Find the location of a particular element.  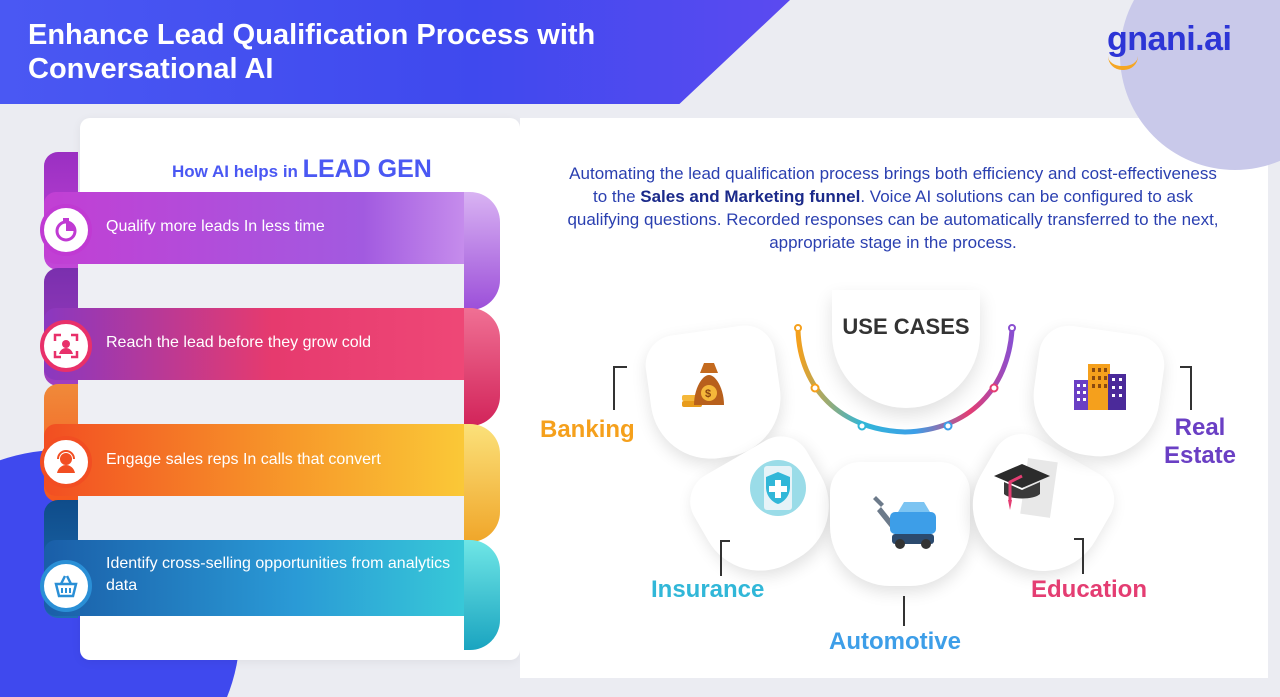

use-cases-title: USE CASES is located at coordinates (906, 326).